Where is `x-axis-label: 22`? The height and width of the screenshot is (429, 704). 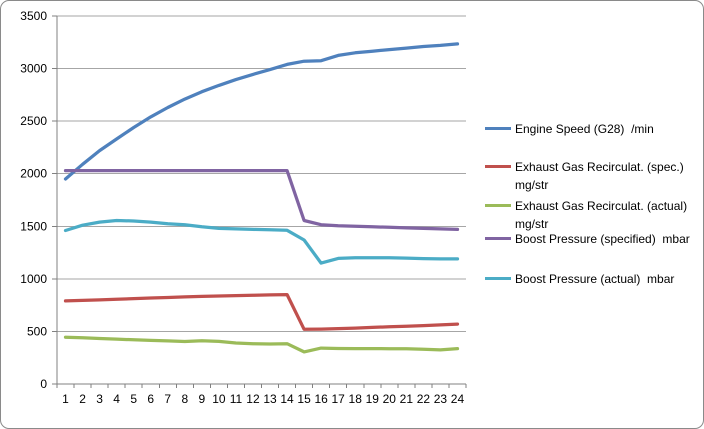 x-axis-label: 22 is located at coordinates (424, 399).